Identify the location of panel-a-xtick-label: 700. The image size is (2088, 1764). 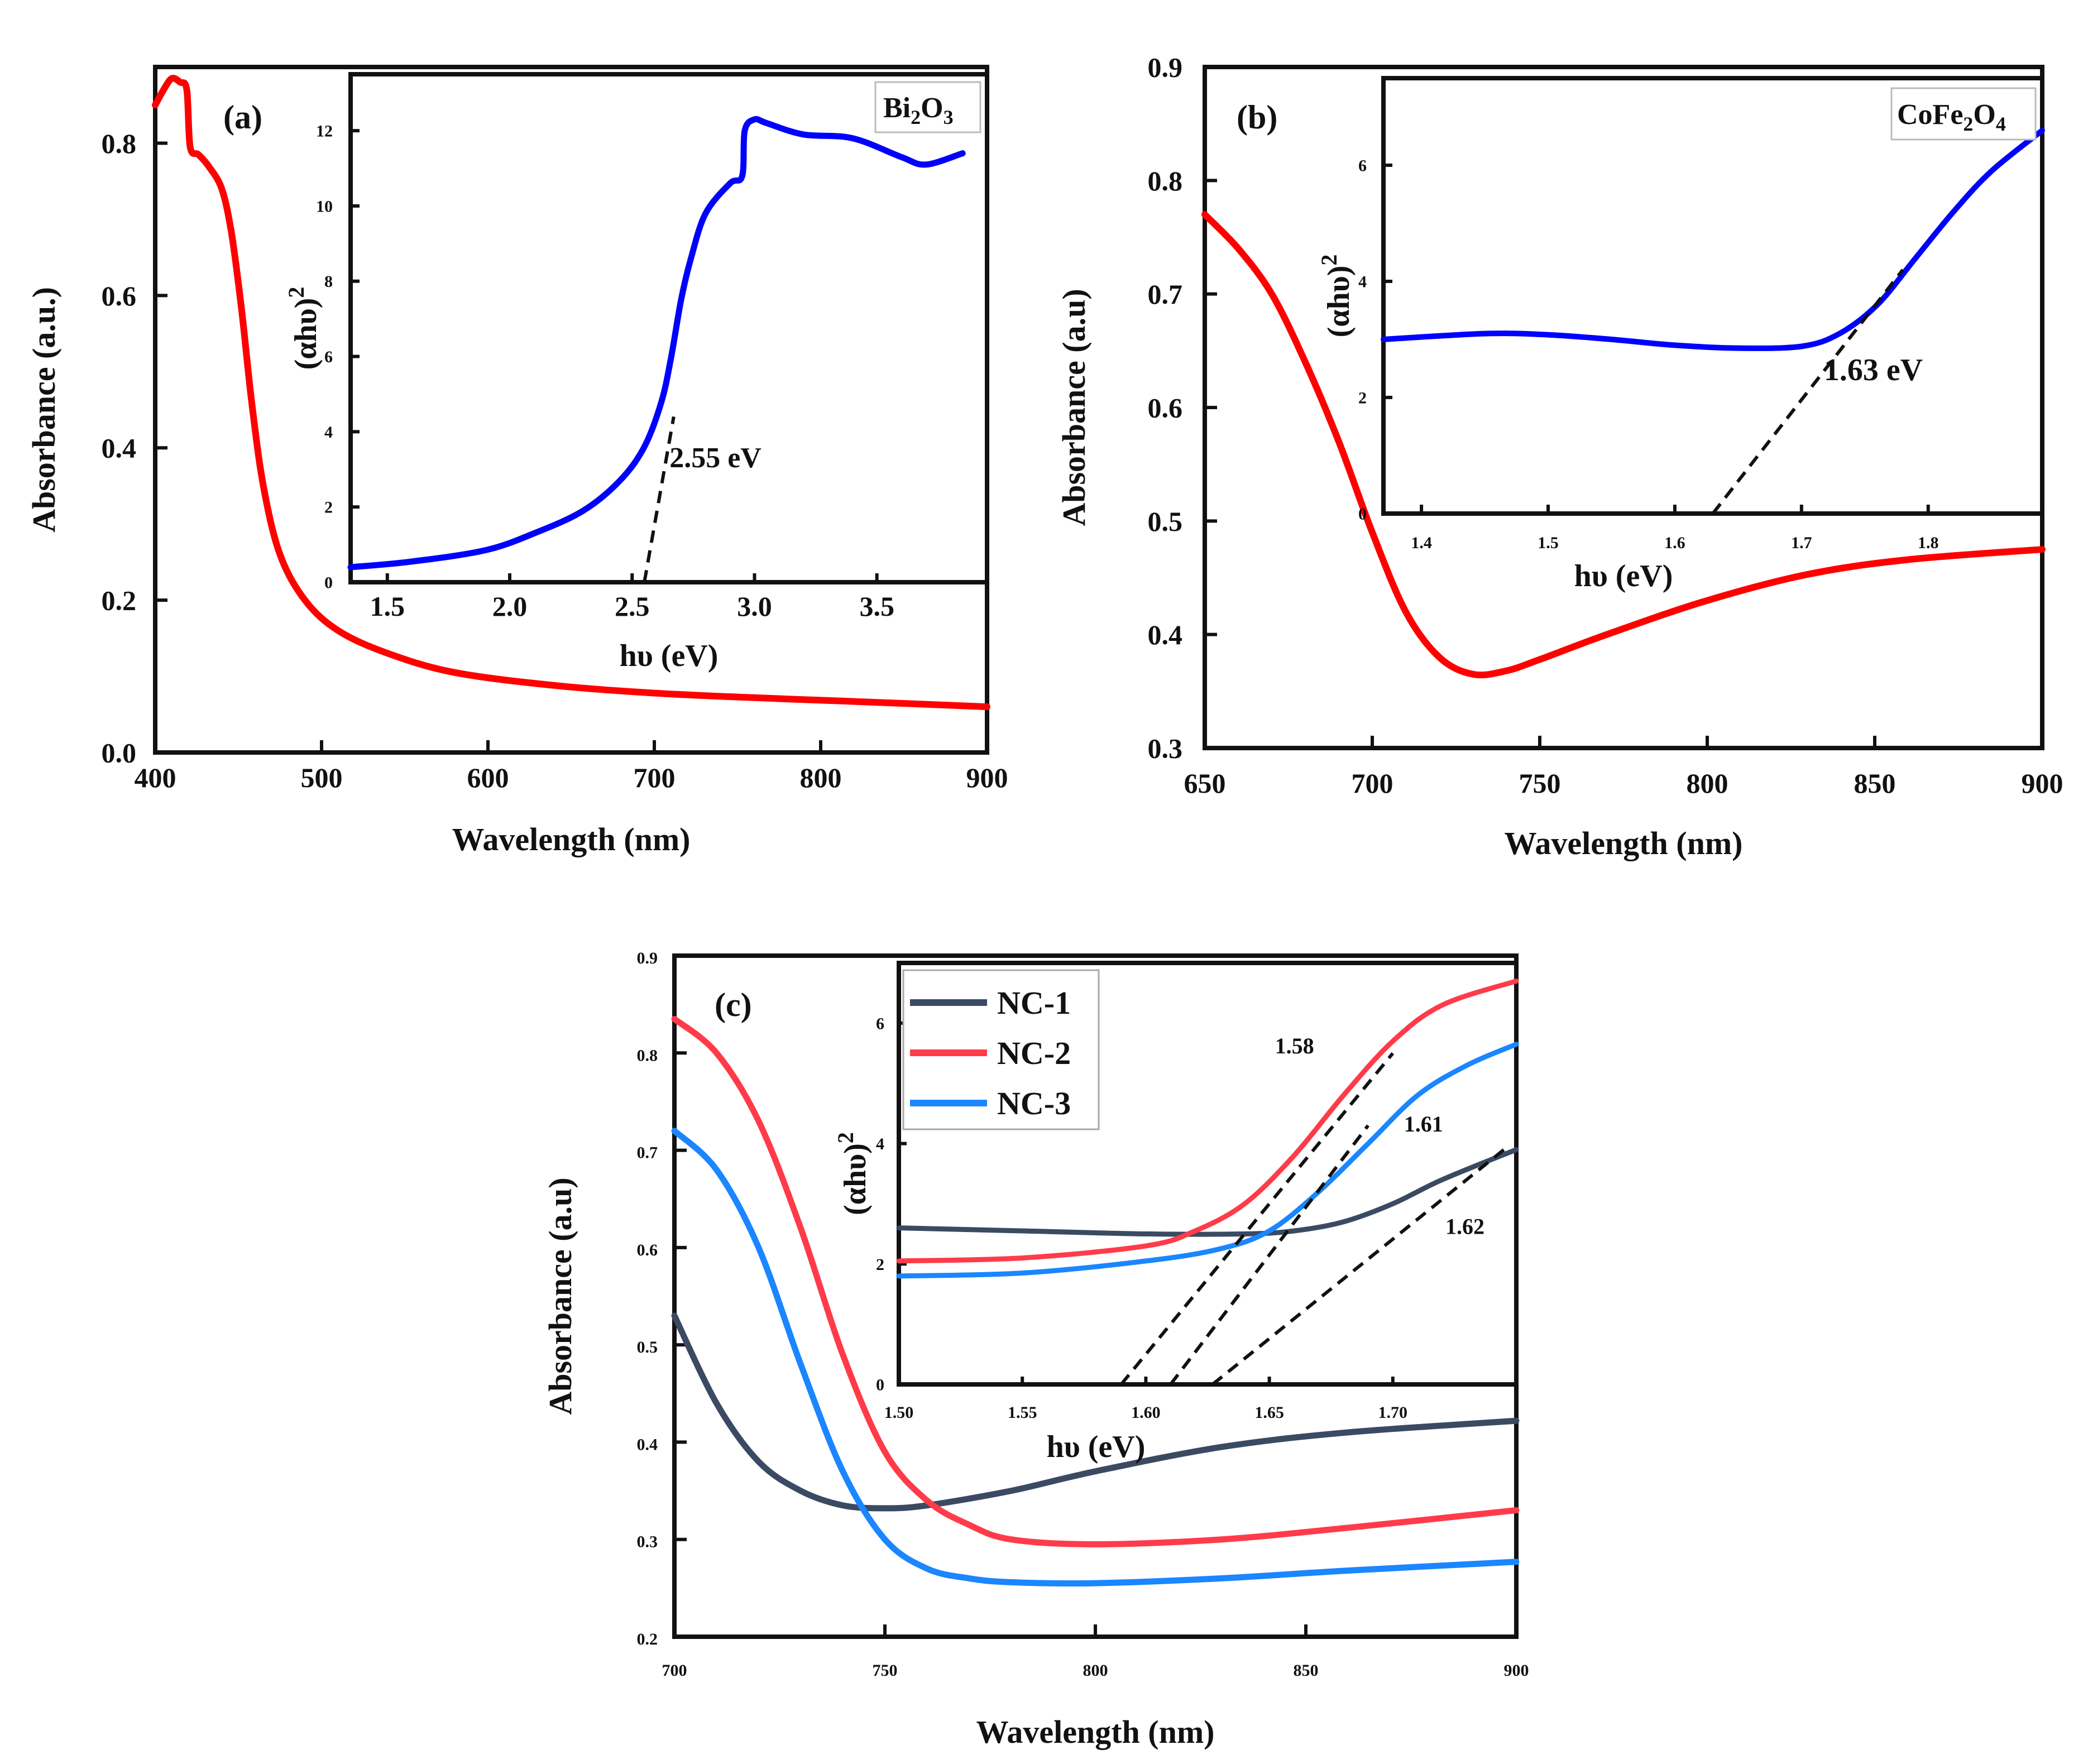
(655, 777).